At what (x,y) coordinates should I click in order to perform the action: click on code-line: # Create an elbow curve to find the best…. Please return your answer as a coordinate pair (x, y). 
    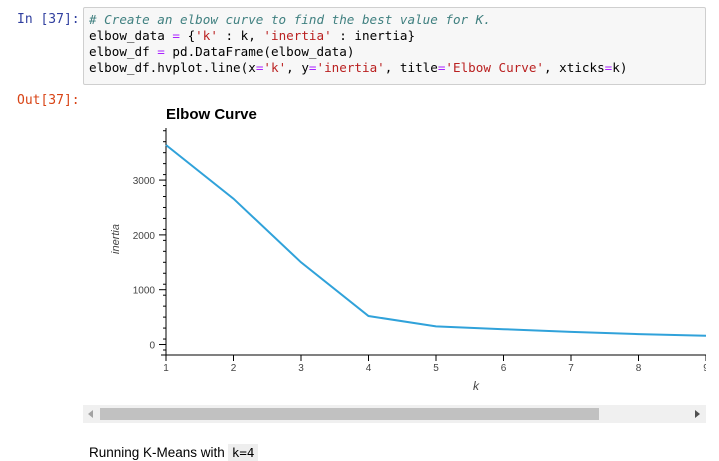
    Looking at the image, I should click on (397, 20).